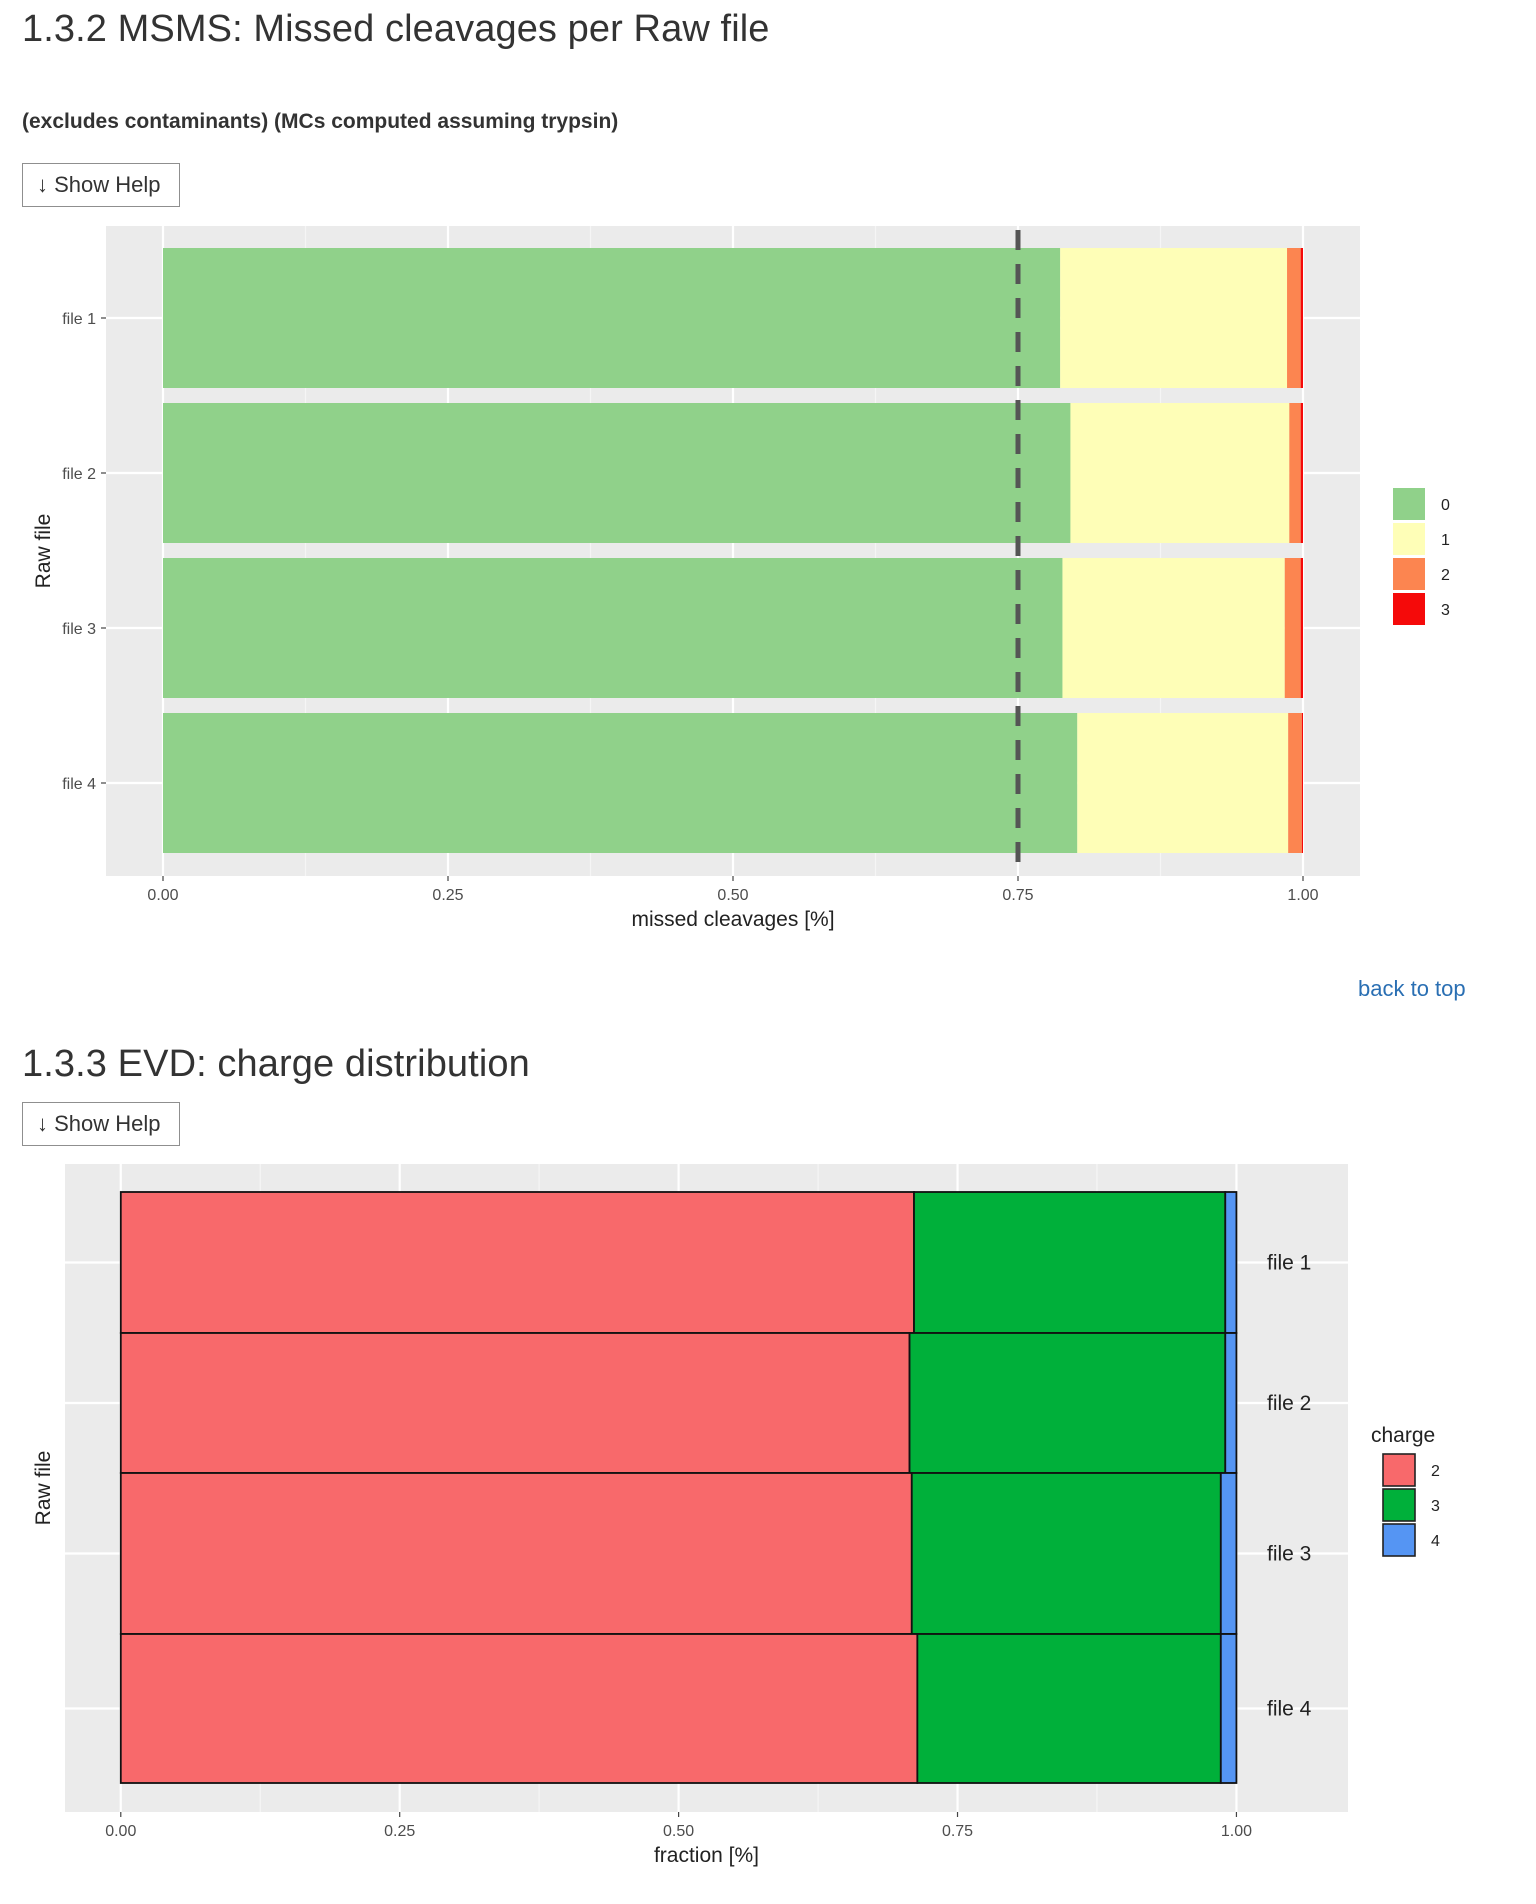 The height and width of the screenshot is (1904, 1536). What do you see at coordinates (732, 919) in the screenshot?
I see `x-axis-label: missed cleavages [%]` at bounding box center [732, 919].